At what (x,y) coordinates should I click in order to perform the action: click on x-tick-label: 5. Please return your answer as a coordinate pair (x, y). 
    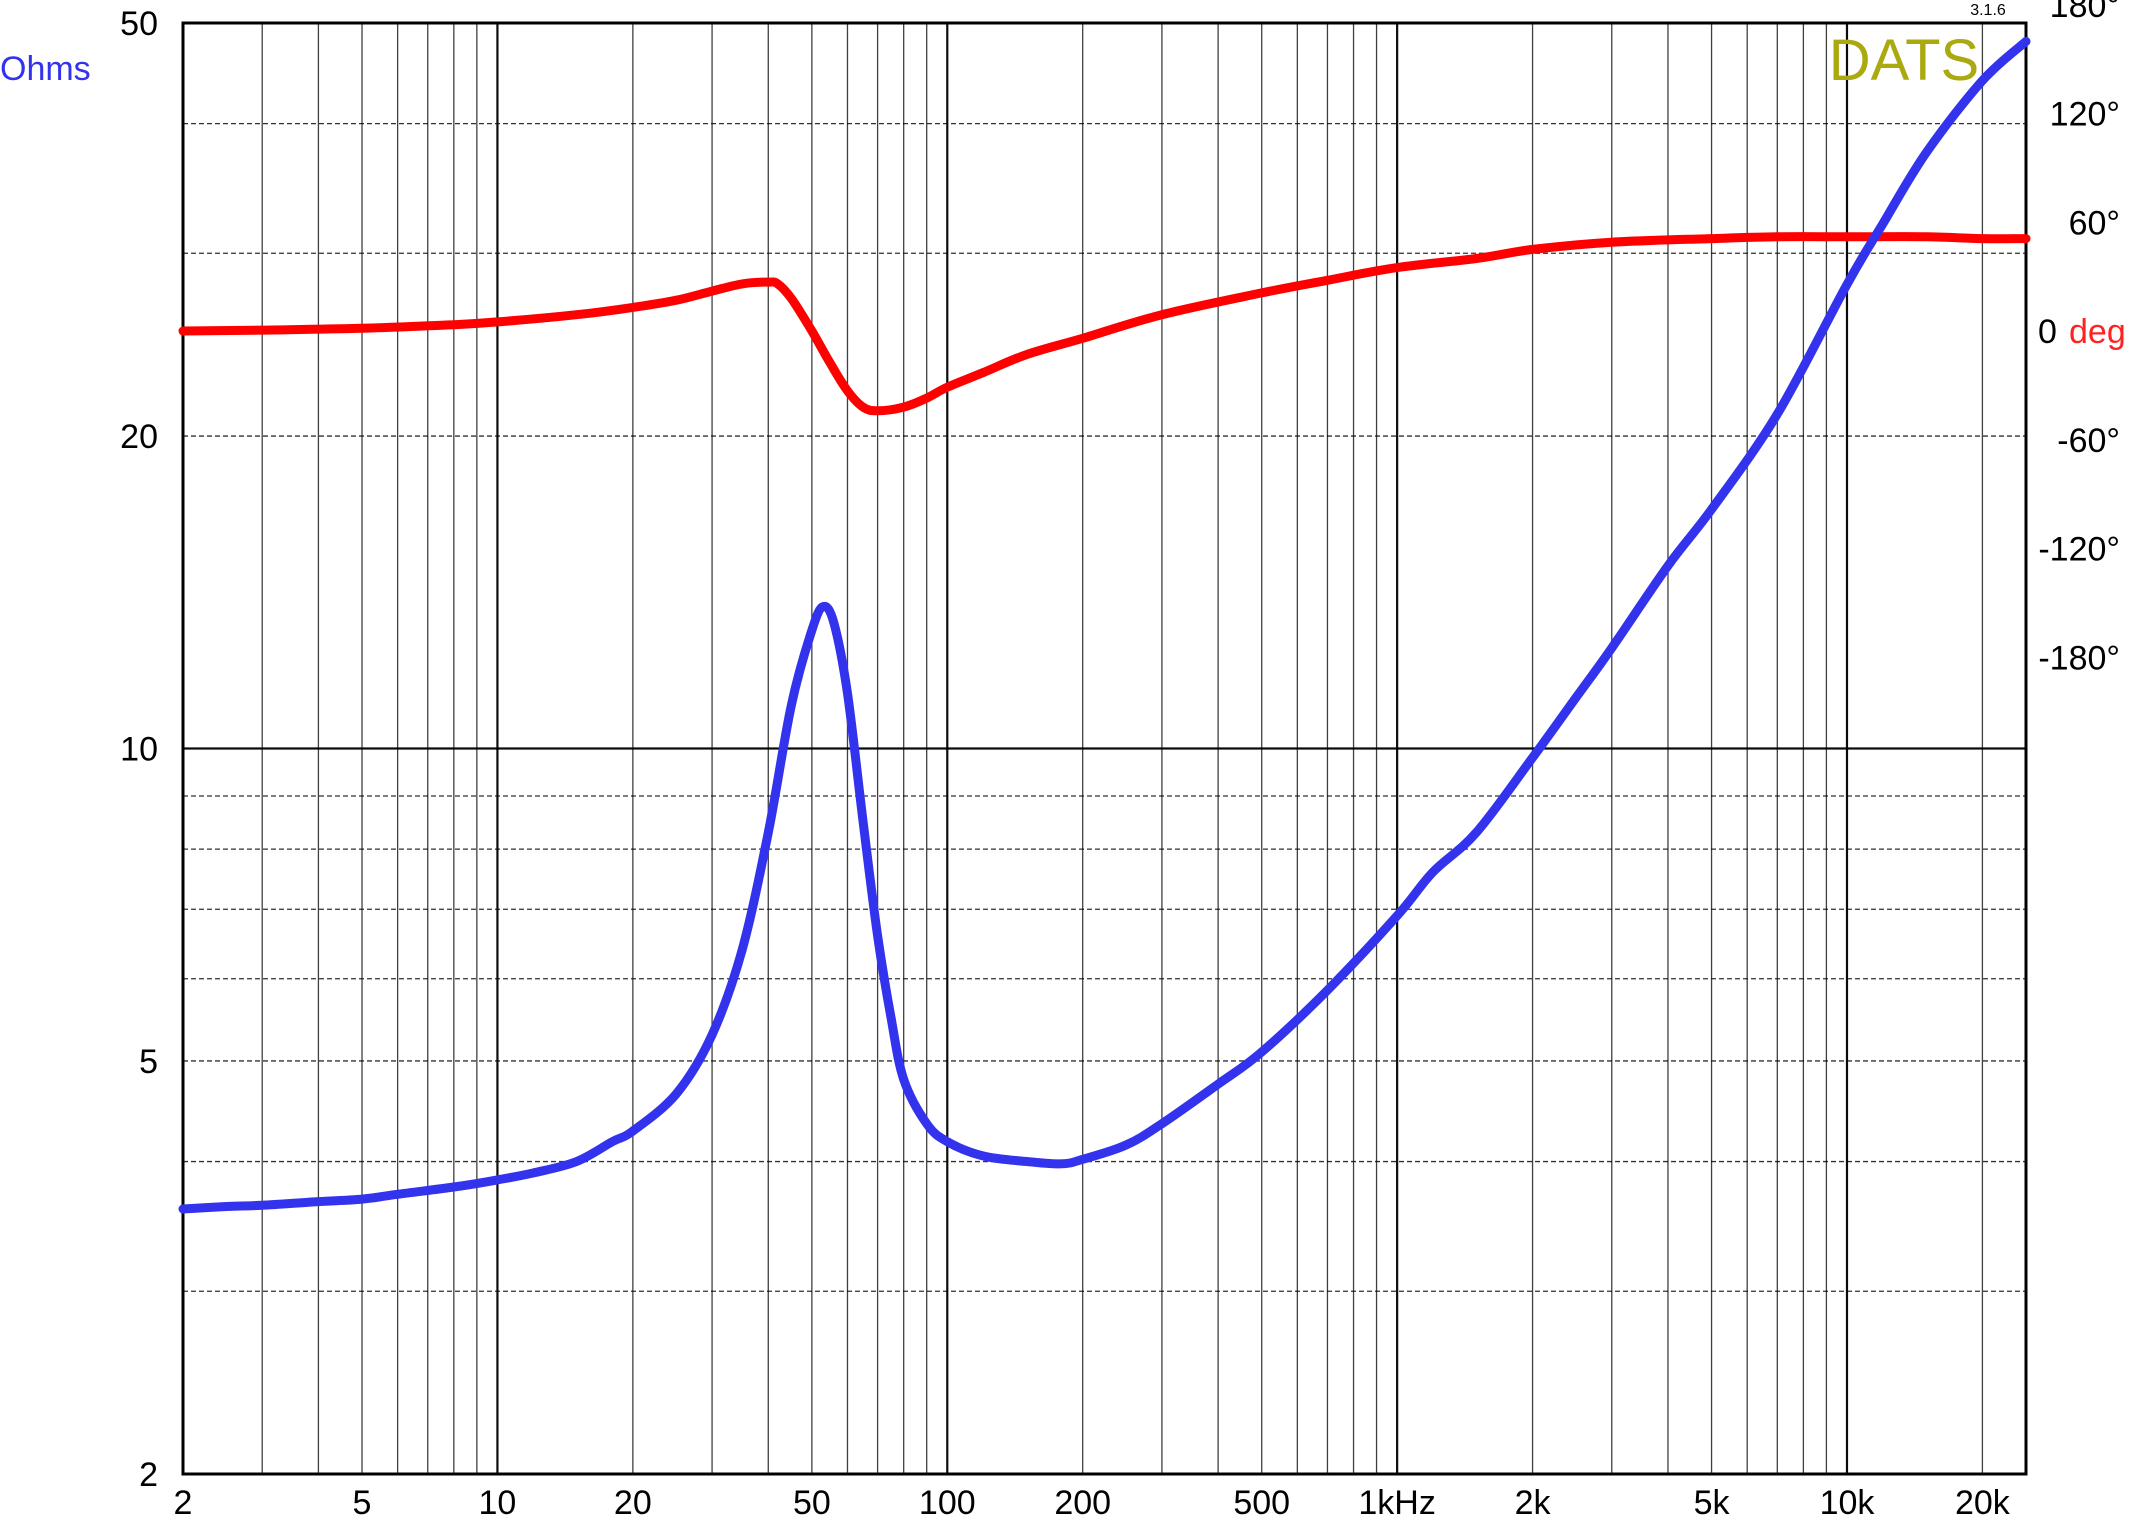
    Looking at the image, I should click on (362, 1499).